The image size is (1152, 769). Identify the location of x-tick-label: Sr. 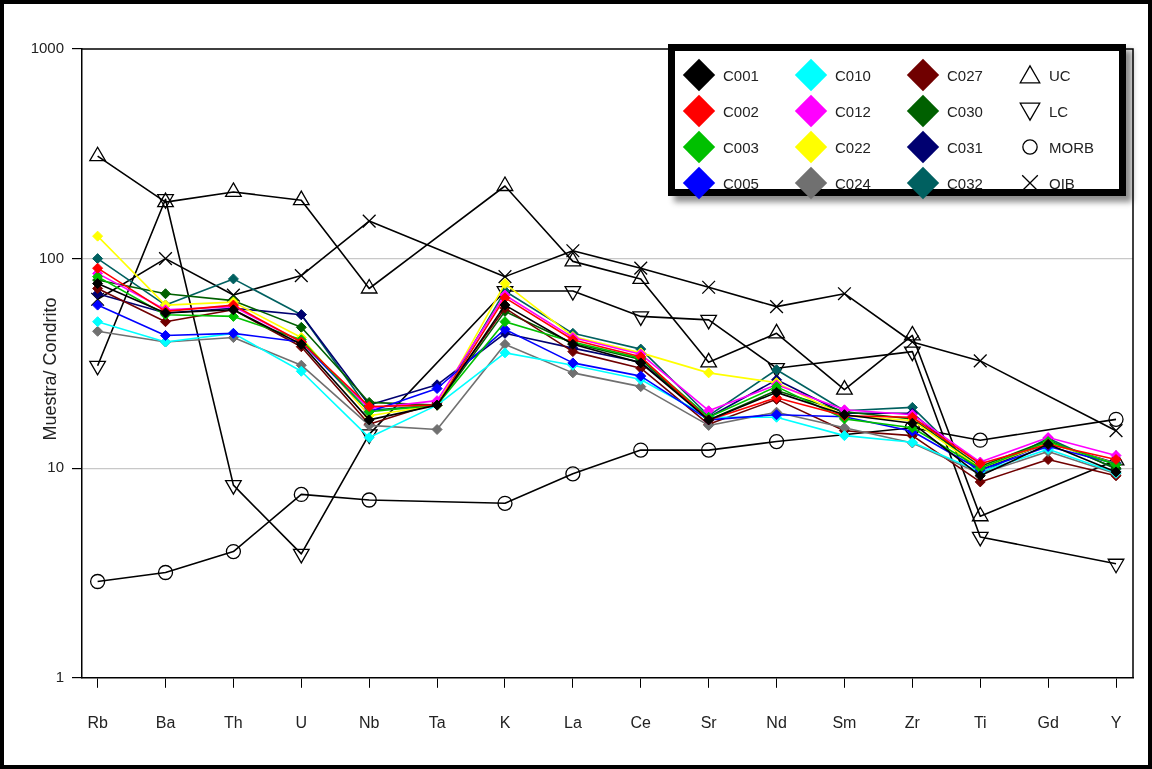
(709, 722).